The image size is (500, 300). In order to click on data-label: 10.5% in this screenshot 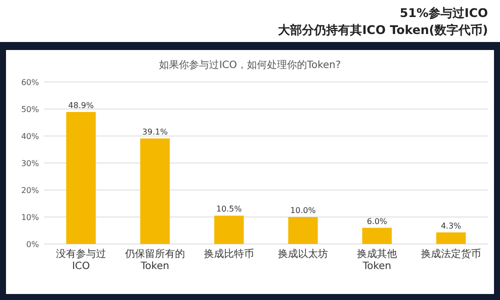, I will do `click(229, 209)`.